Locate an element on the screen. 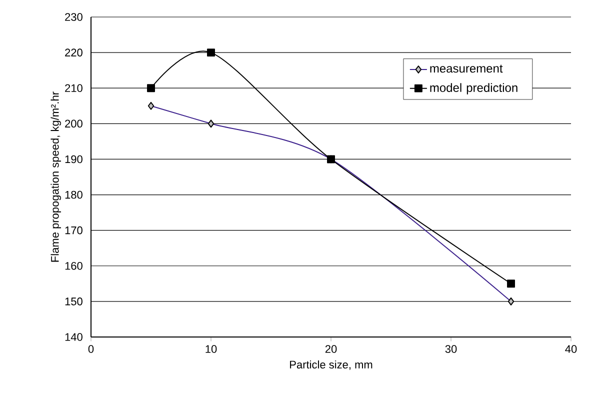 This screenshot has height=403, width=601. y-tick-label: 210 is located at coordinates (73, 88).